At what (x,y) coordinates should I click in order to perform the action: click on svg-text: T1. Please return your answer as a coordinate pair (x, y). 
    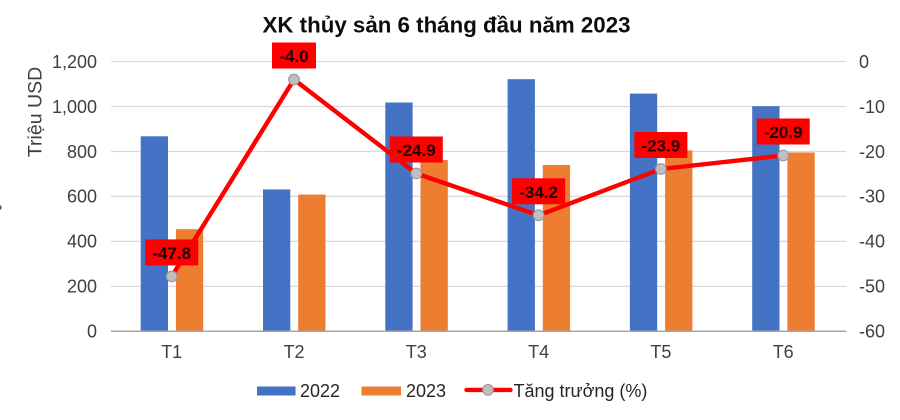
    Looking at the image, I should click on (171, 352).